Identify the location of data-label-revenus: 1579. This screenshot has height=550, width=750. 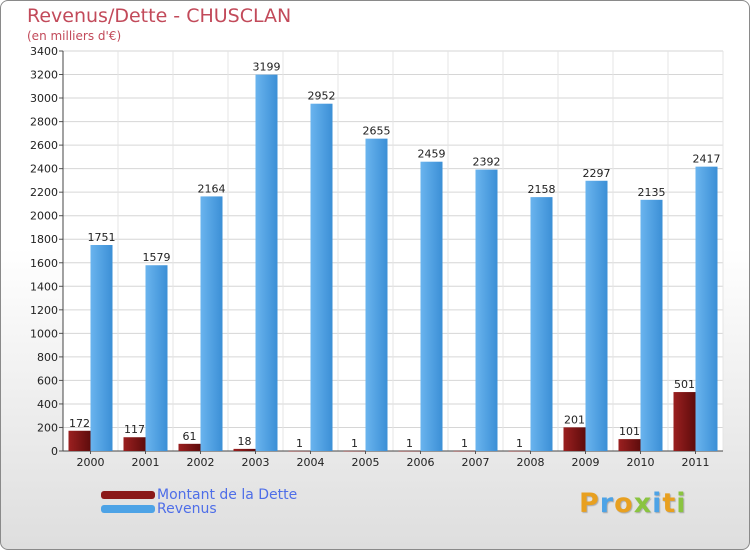
(157, 257).